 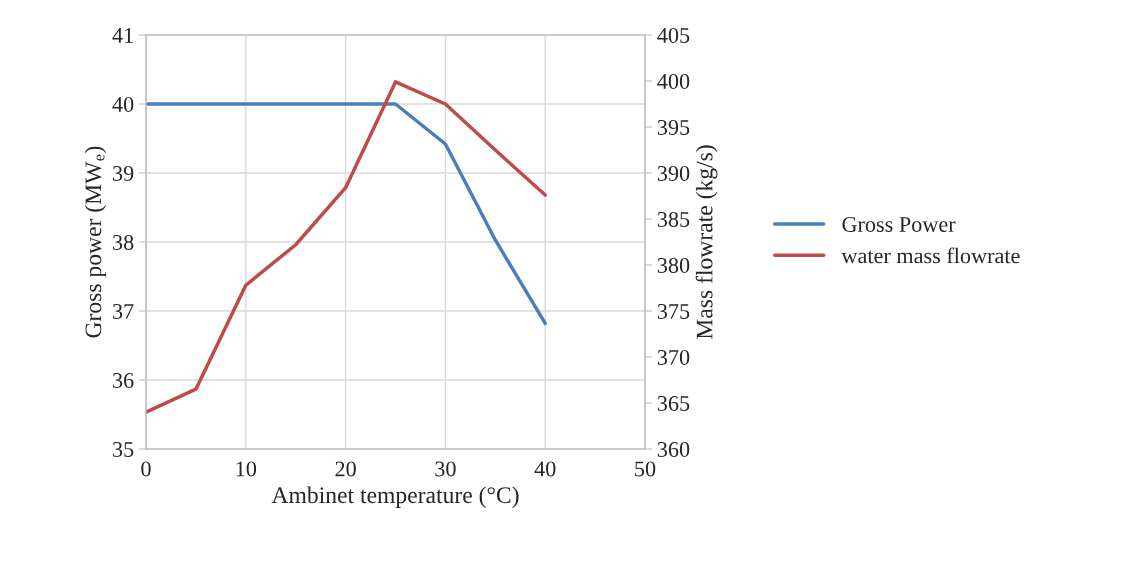 I want to click on y2-tick-label: 375, so click(x=673, y=311).